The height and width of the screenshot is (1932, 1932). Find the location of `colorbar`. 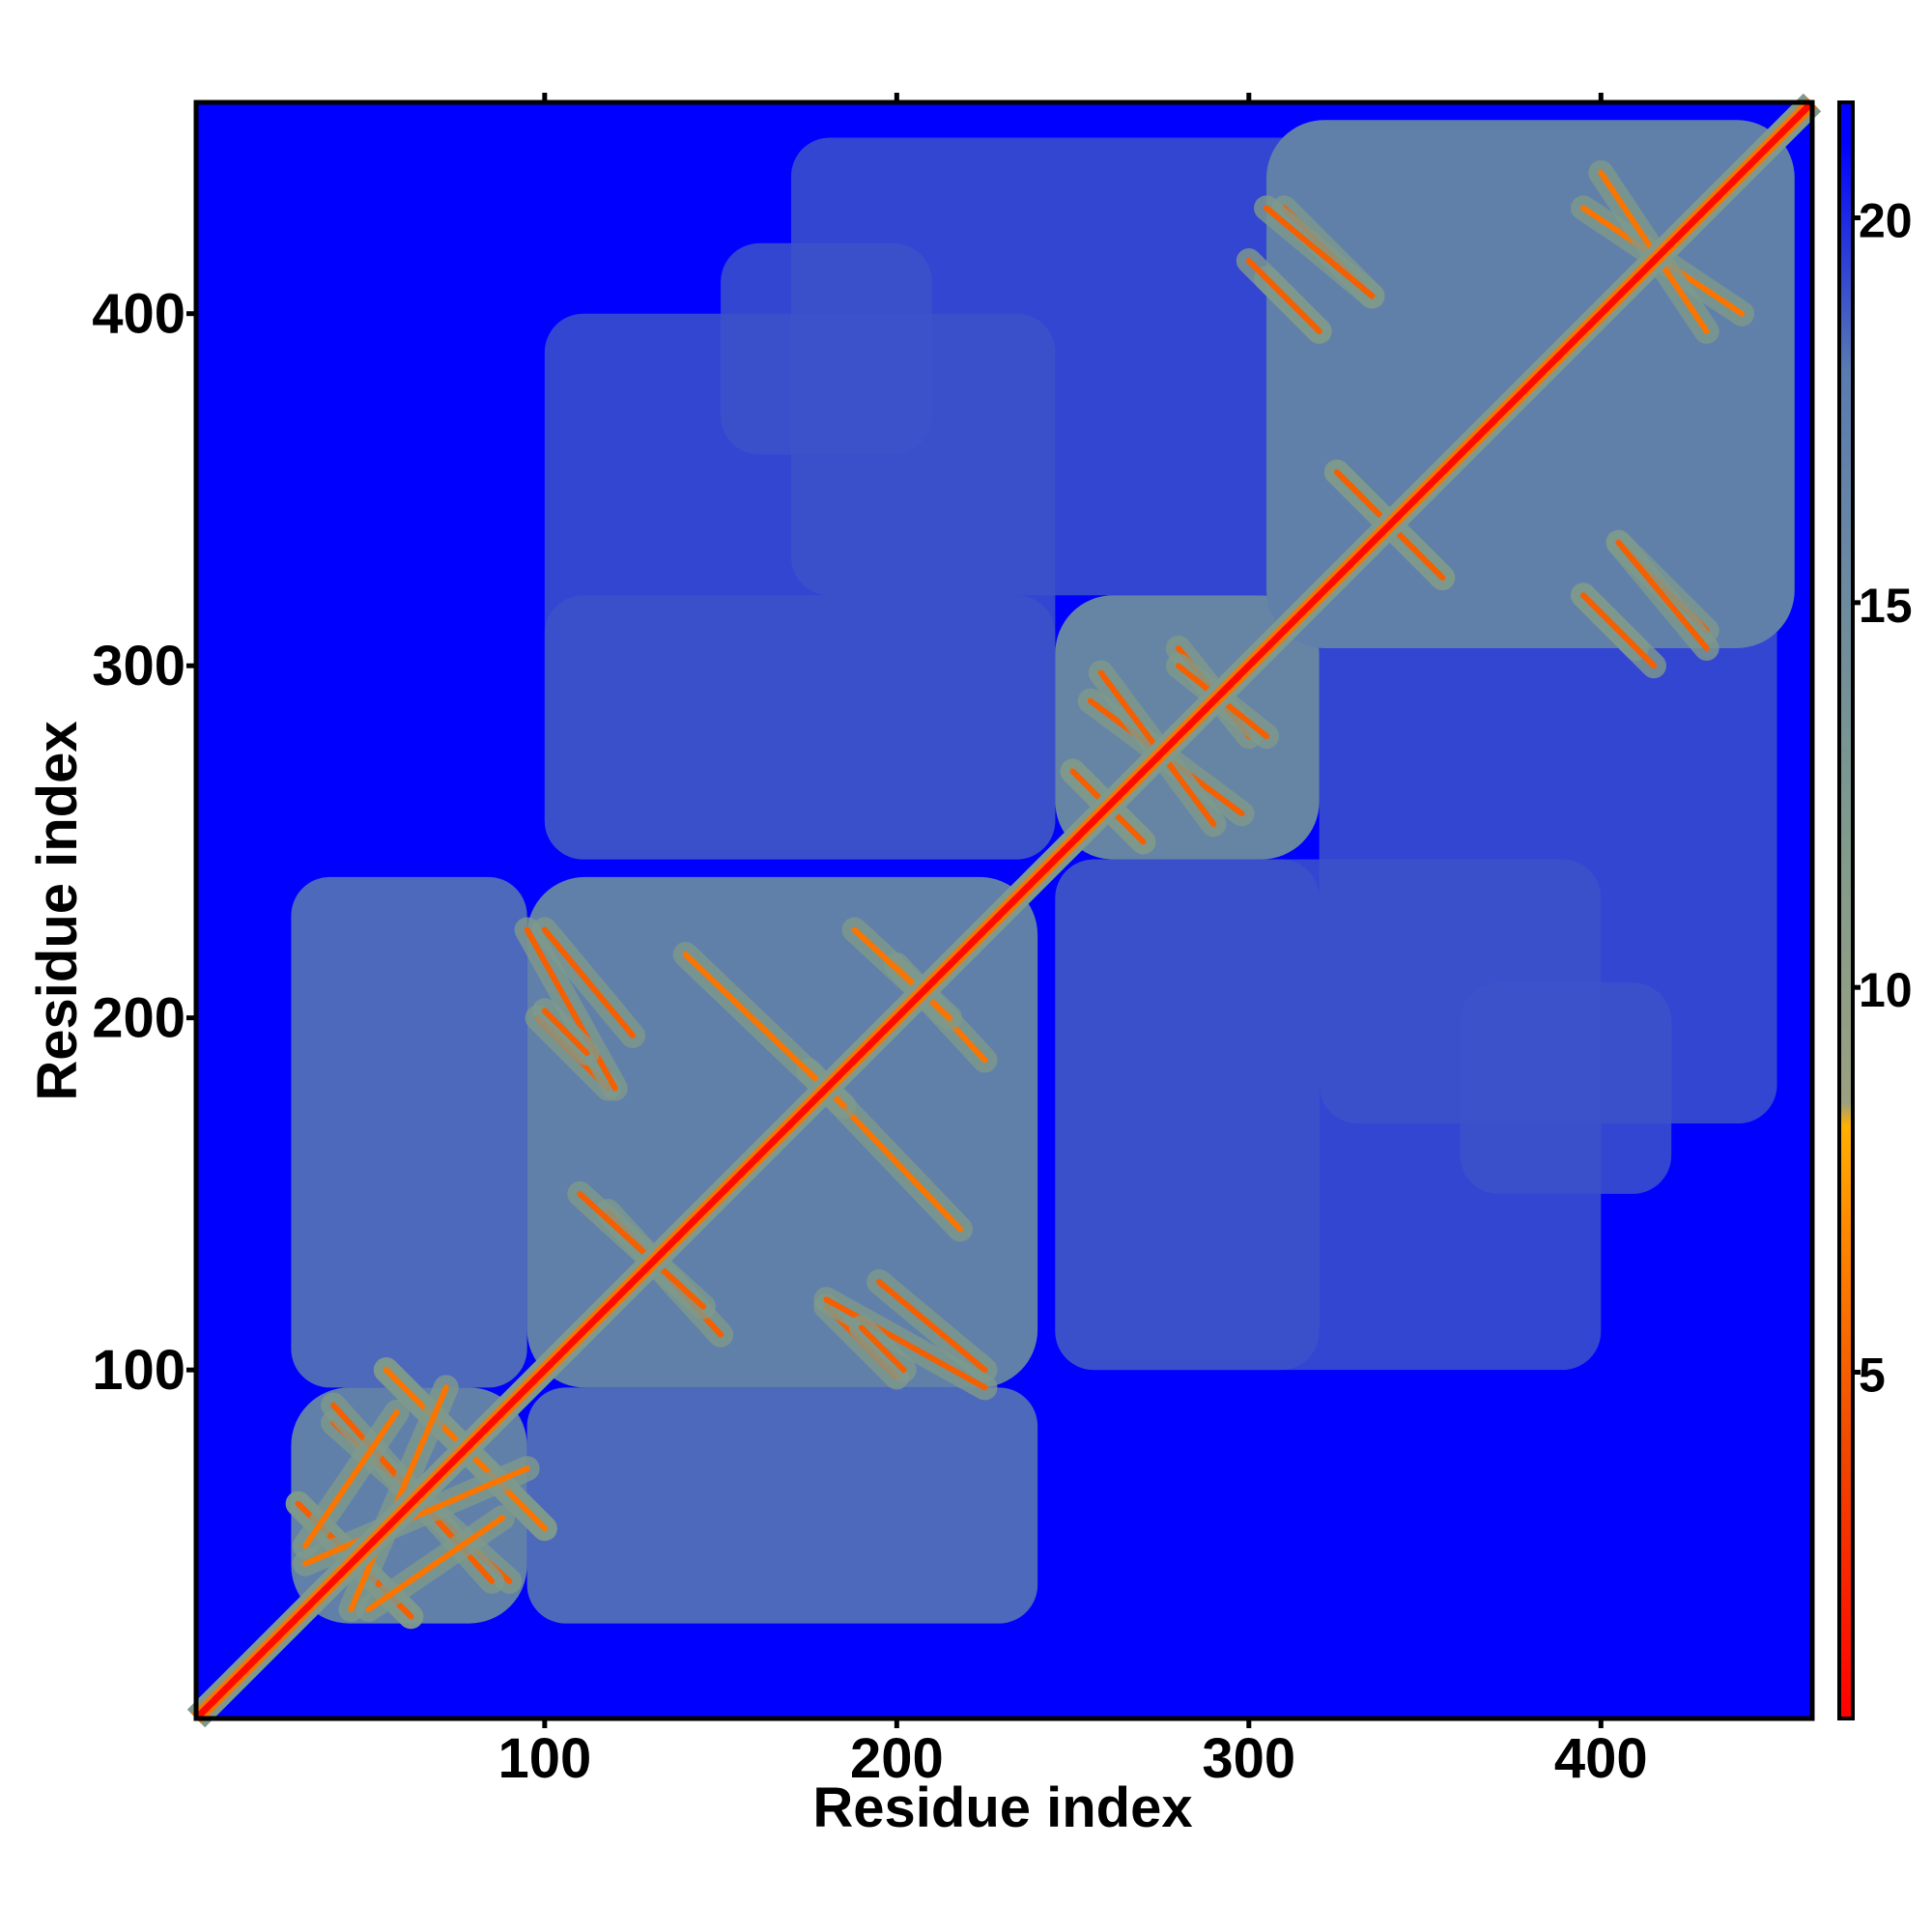

colorbar is located at coordinates (1846, 910).